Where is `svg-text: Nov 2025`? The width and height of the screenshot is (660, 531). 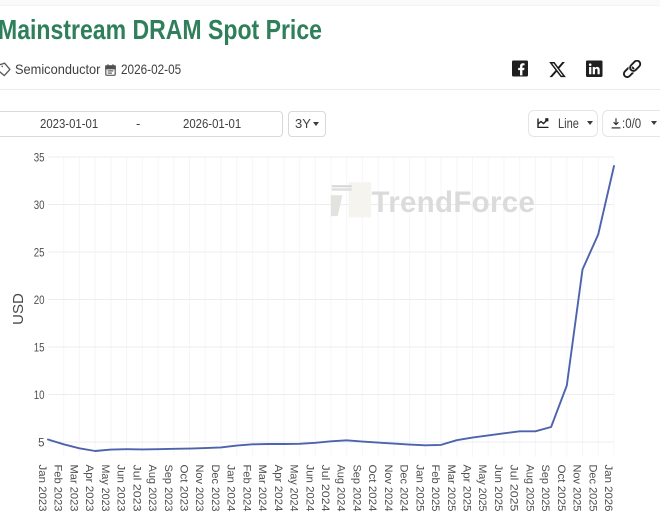
svg-text: Nov 2025 is located at coordinates (577, 488).